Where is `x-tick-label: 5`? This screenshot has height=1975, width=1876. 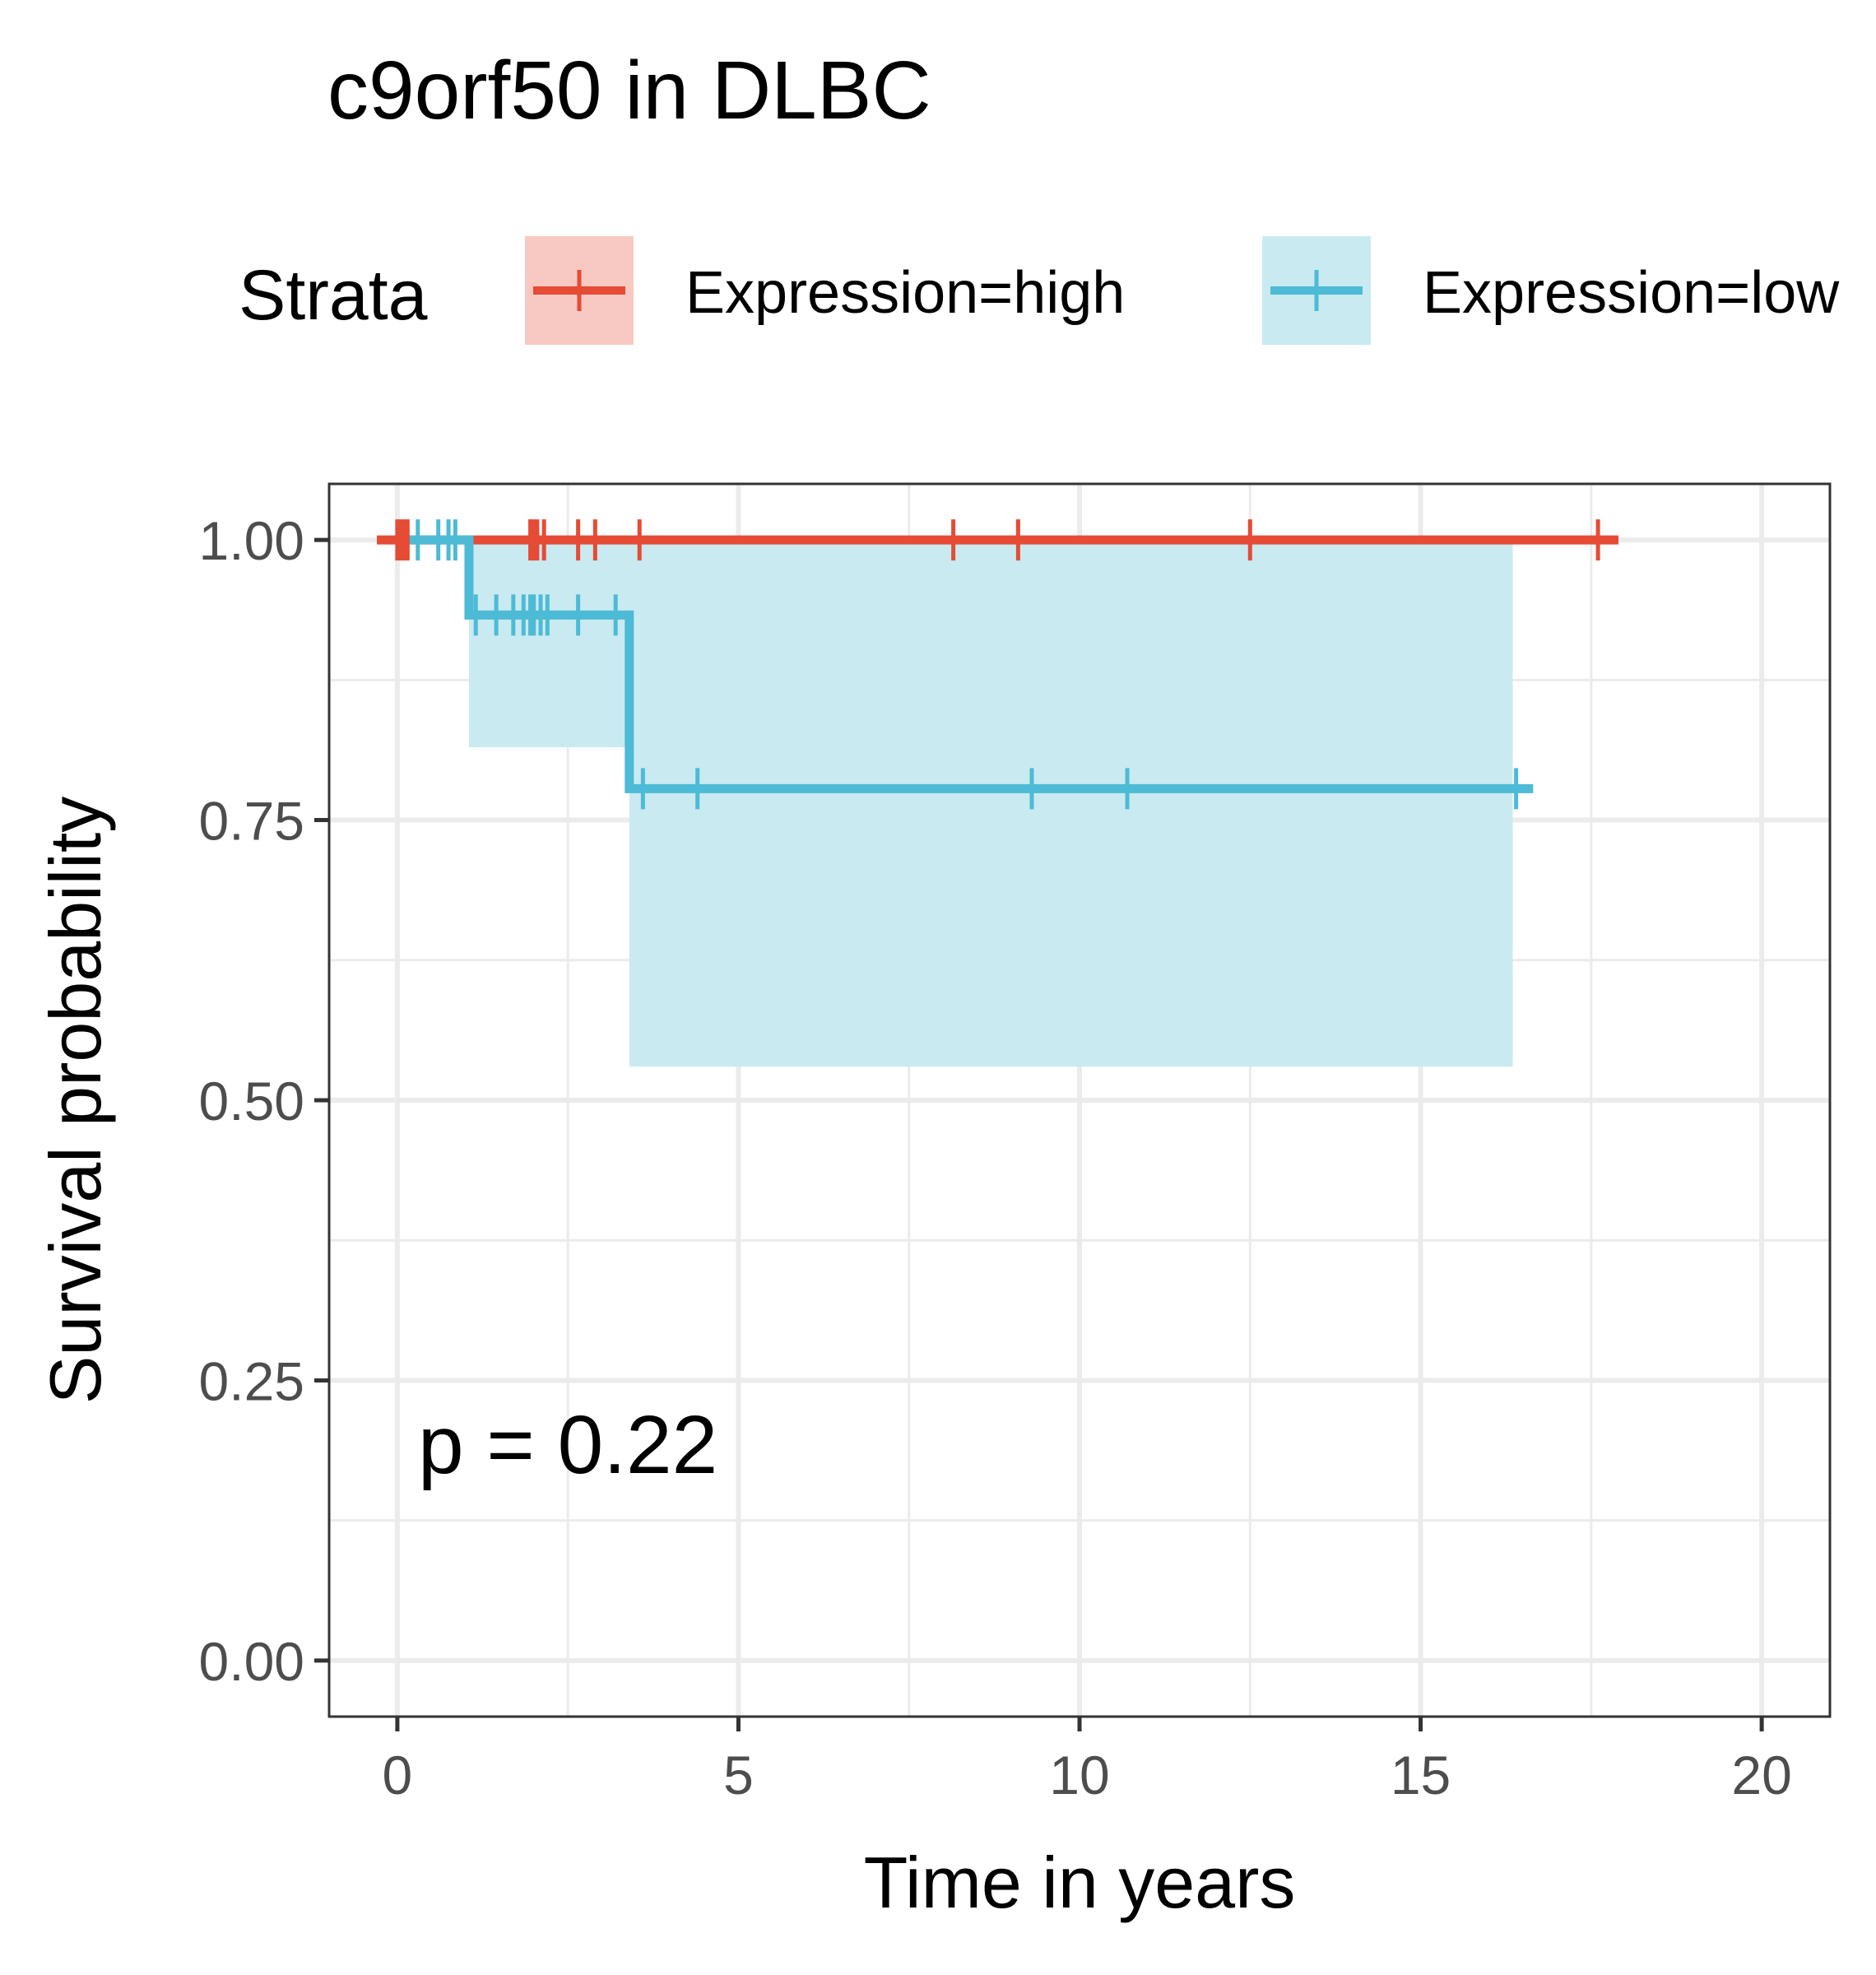 x-tick-label: 5 is located at coordinates (738, 1775).